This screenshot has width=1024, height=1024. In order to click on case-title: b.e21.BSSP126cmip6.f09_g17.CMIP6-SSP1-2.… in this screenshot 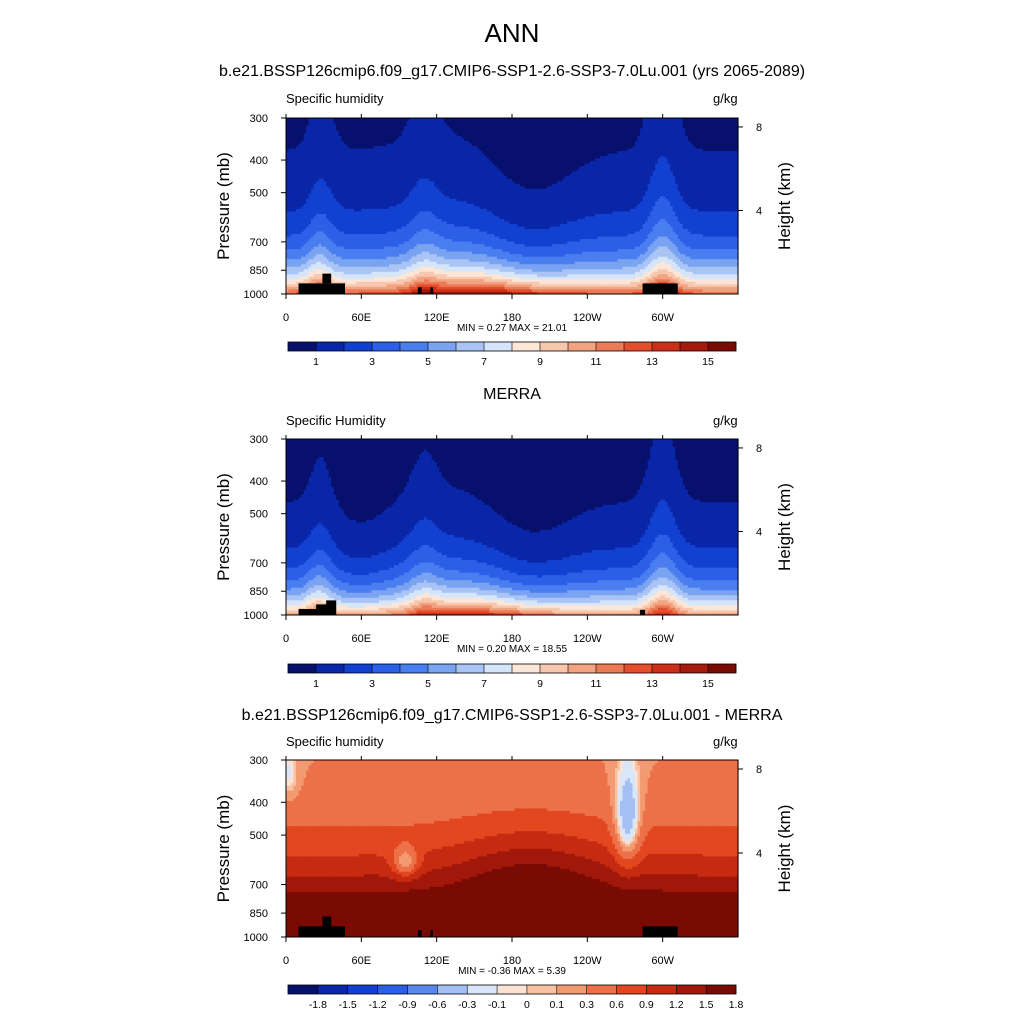, I will do `click(512, 71)`.